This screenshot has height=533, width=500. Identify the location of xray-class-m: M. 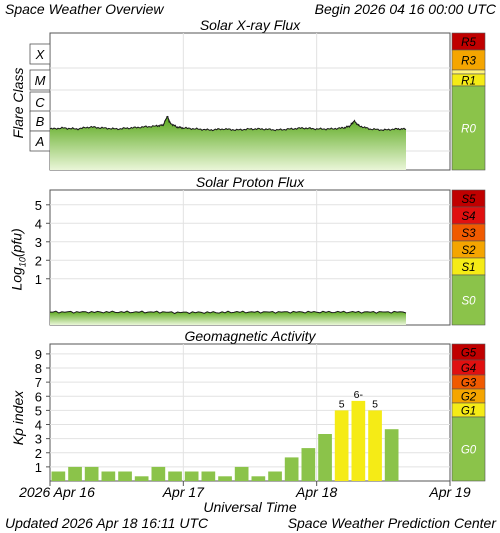
(40, 80).